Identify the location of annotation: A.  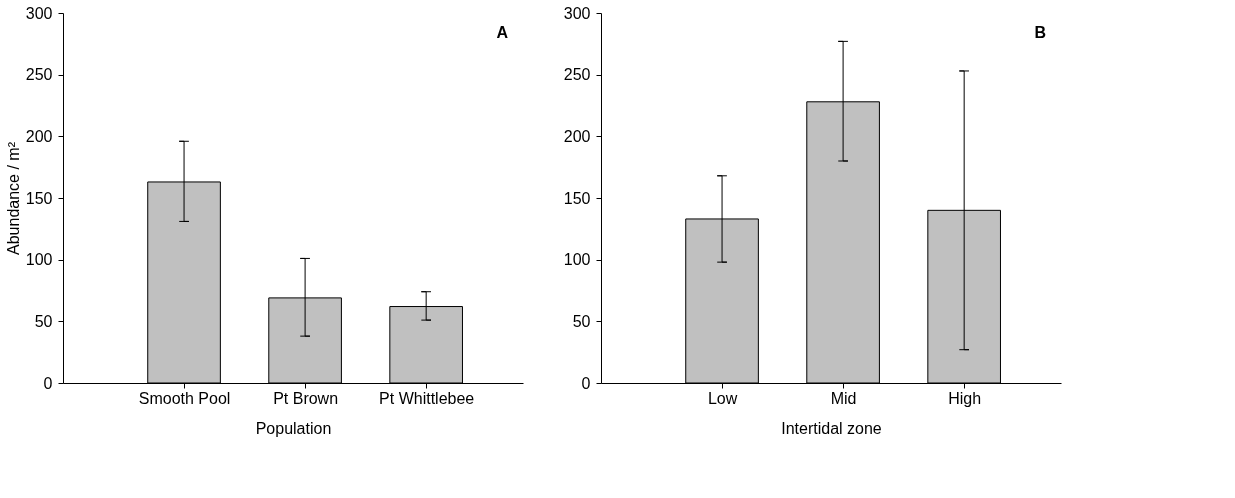
(502, 32).